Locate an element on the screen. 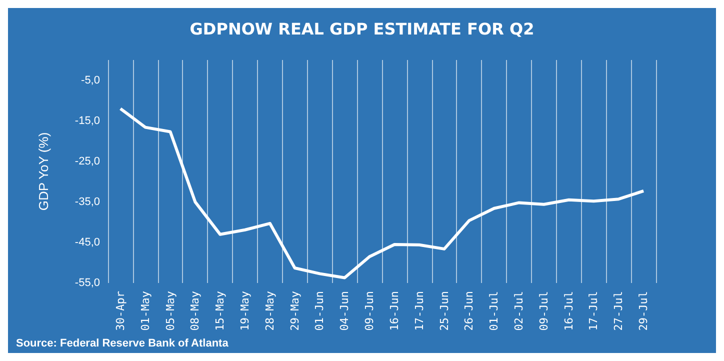  x-tick-label: 02-Jul is located at coordinates (519, 311).